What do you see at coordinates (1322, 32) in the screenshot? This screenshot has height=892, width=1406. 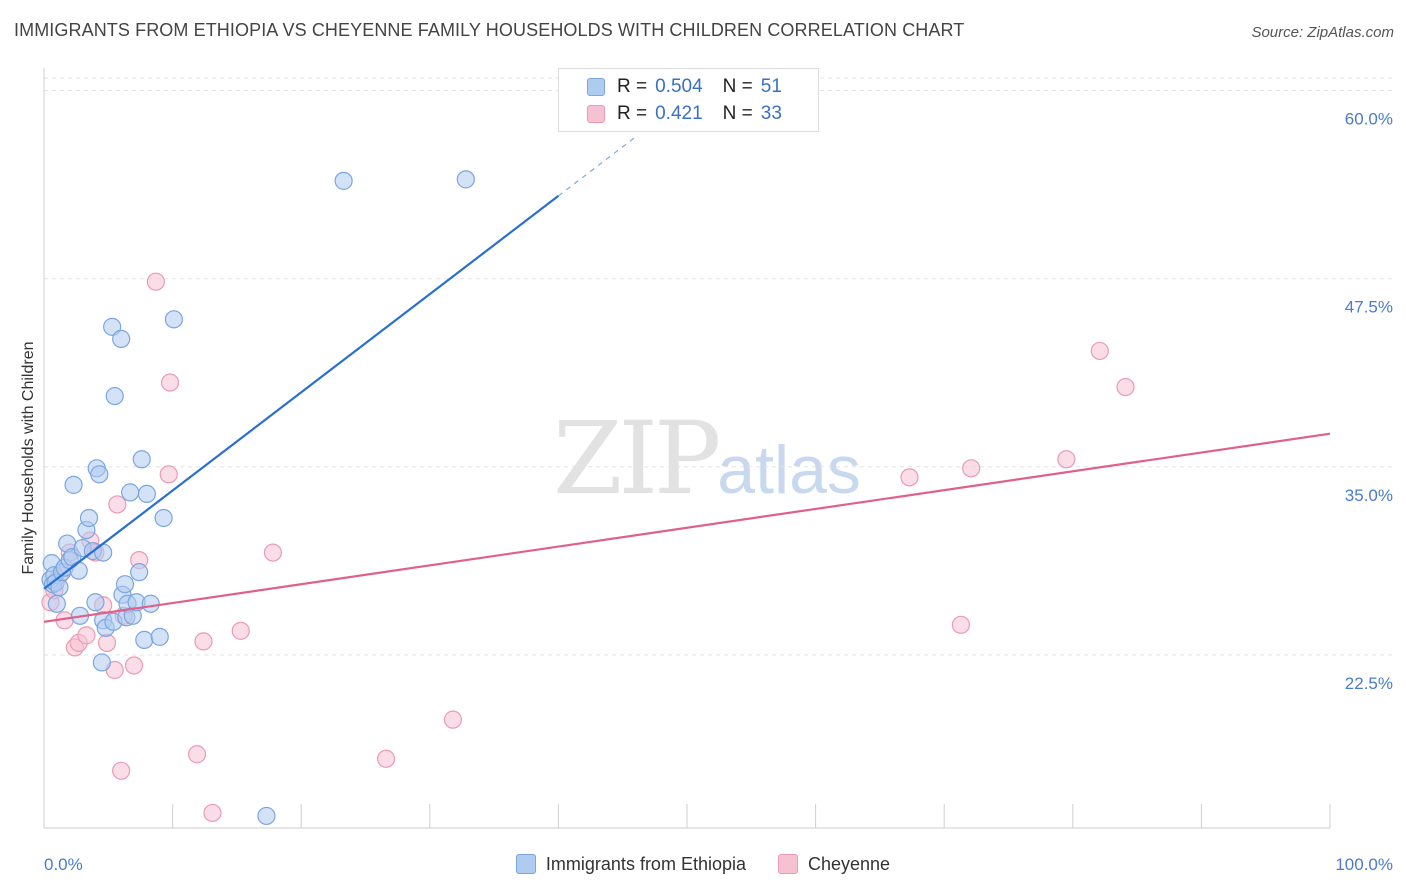 I see `source-label: Source: ZipAtlas.com` at bounding box center [1322, 32].